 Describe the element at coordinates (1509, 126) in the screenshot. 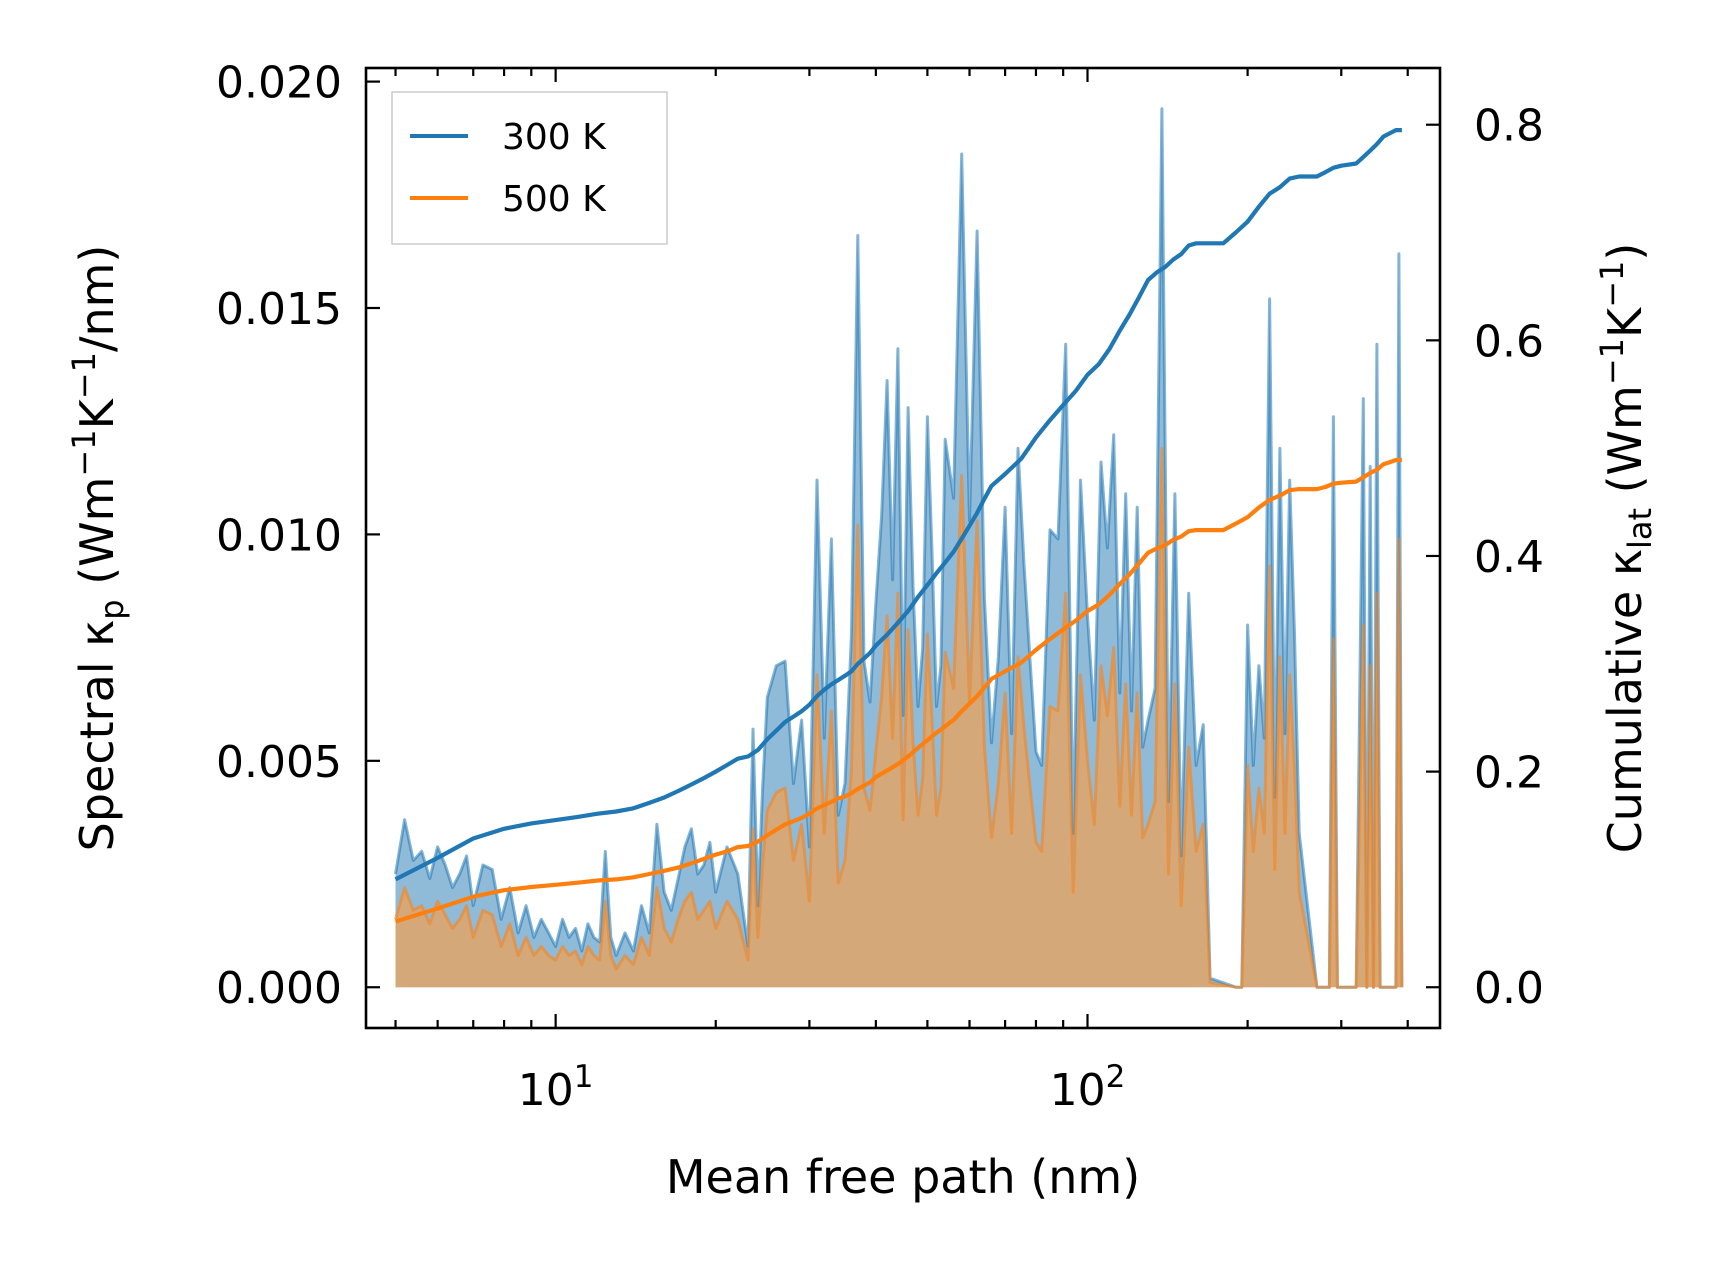

I see `y-right-tick-label: 0.8` at that location.